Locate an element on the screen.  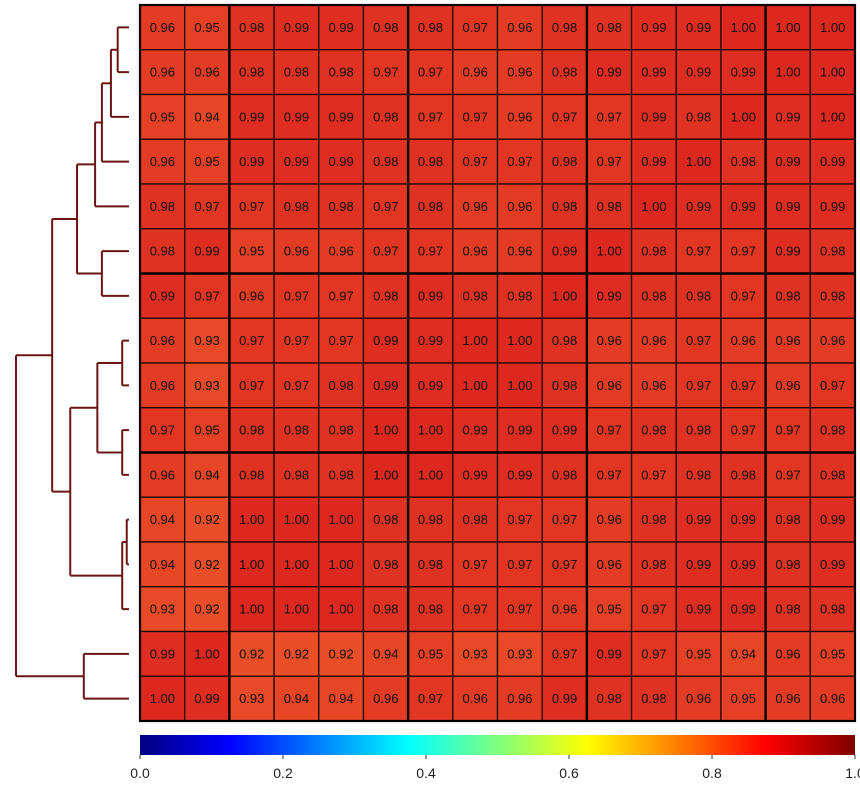
row-dendrogram is located at coordinates (72, 363).